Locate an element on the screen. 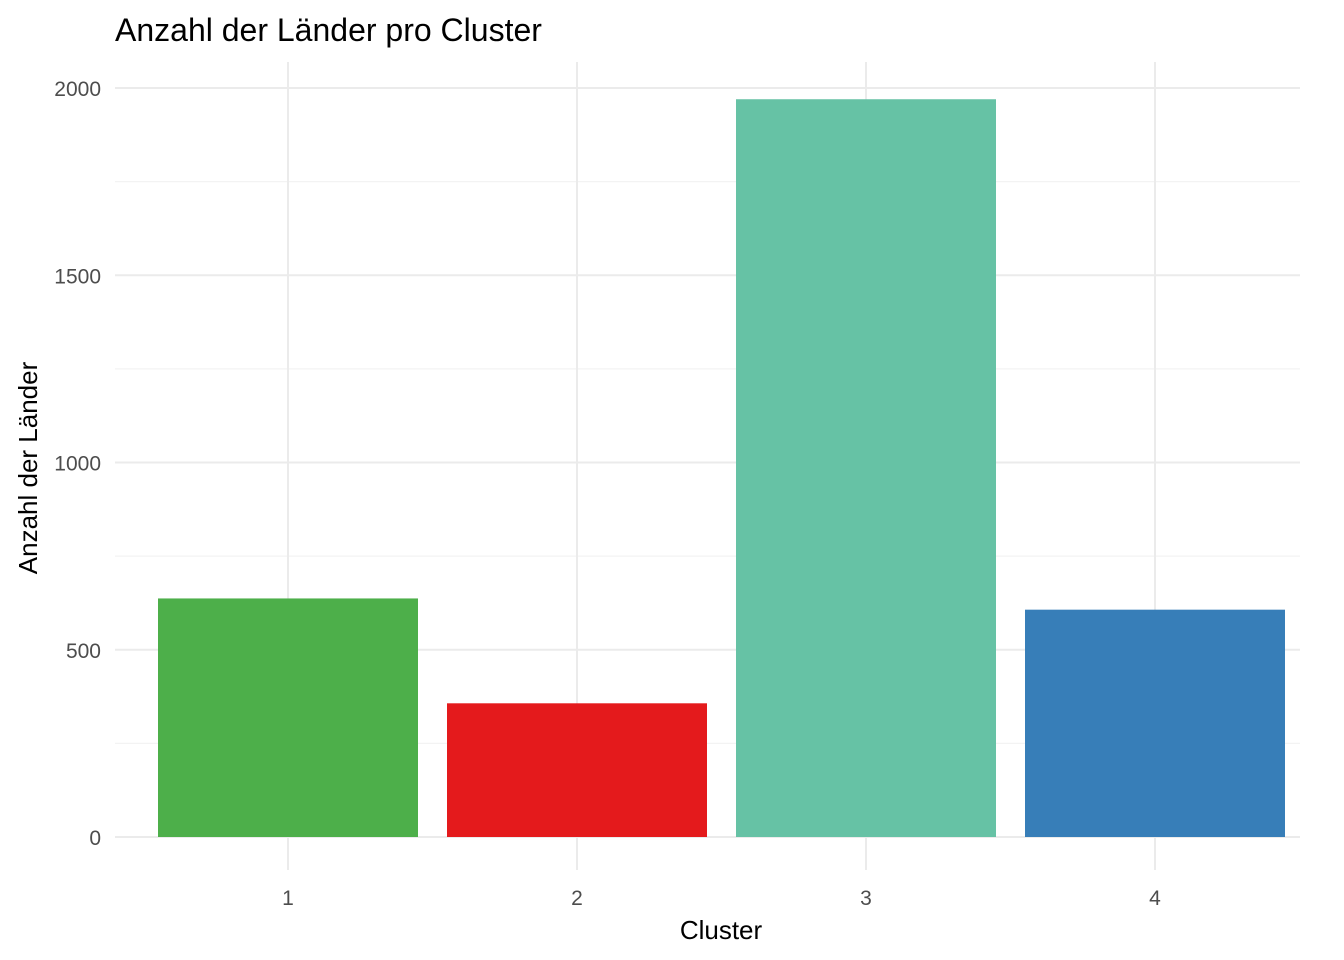  y-tick-label: 1000 is located at coordinates (77, 464).